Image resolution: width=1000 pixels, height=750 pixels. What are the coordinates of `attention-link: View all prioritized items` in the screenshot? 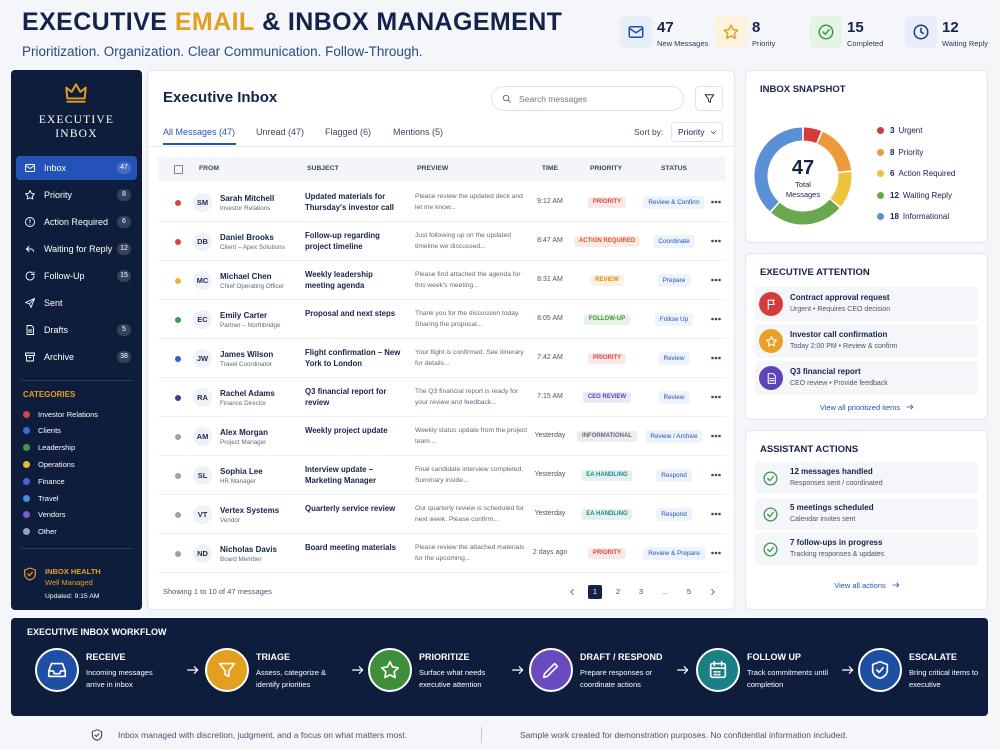 It's located at (867, 407).